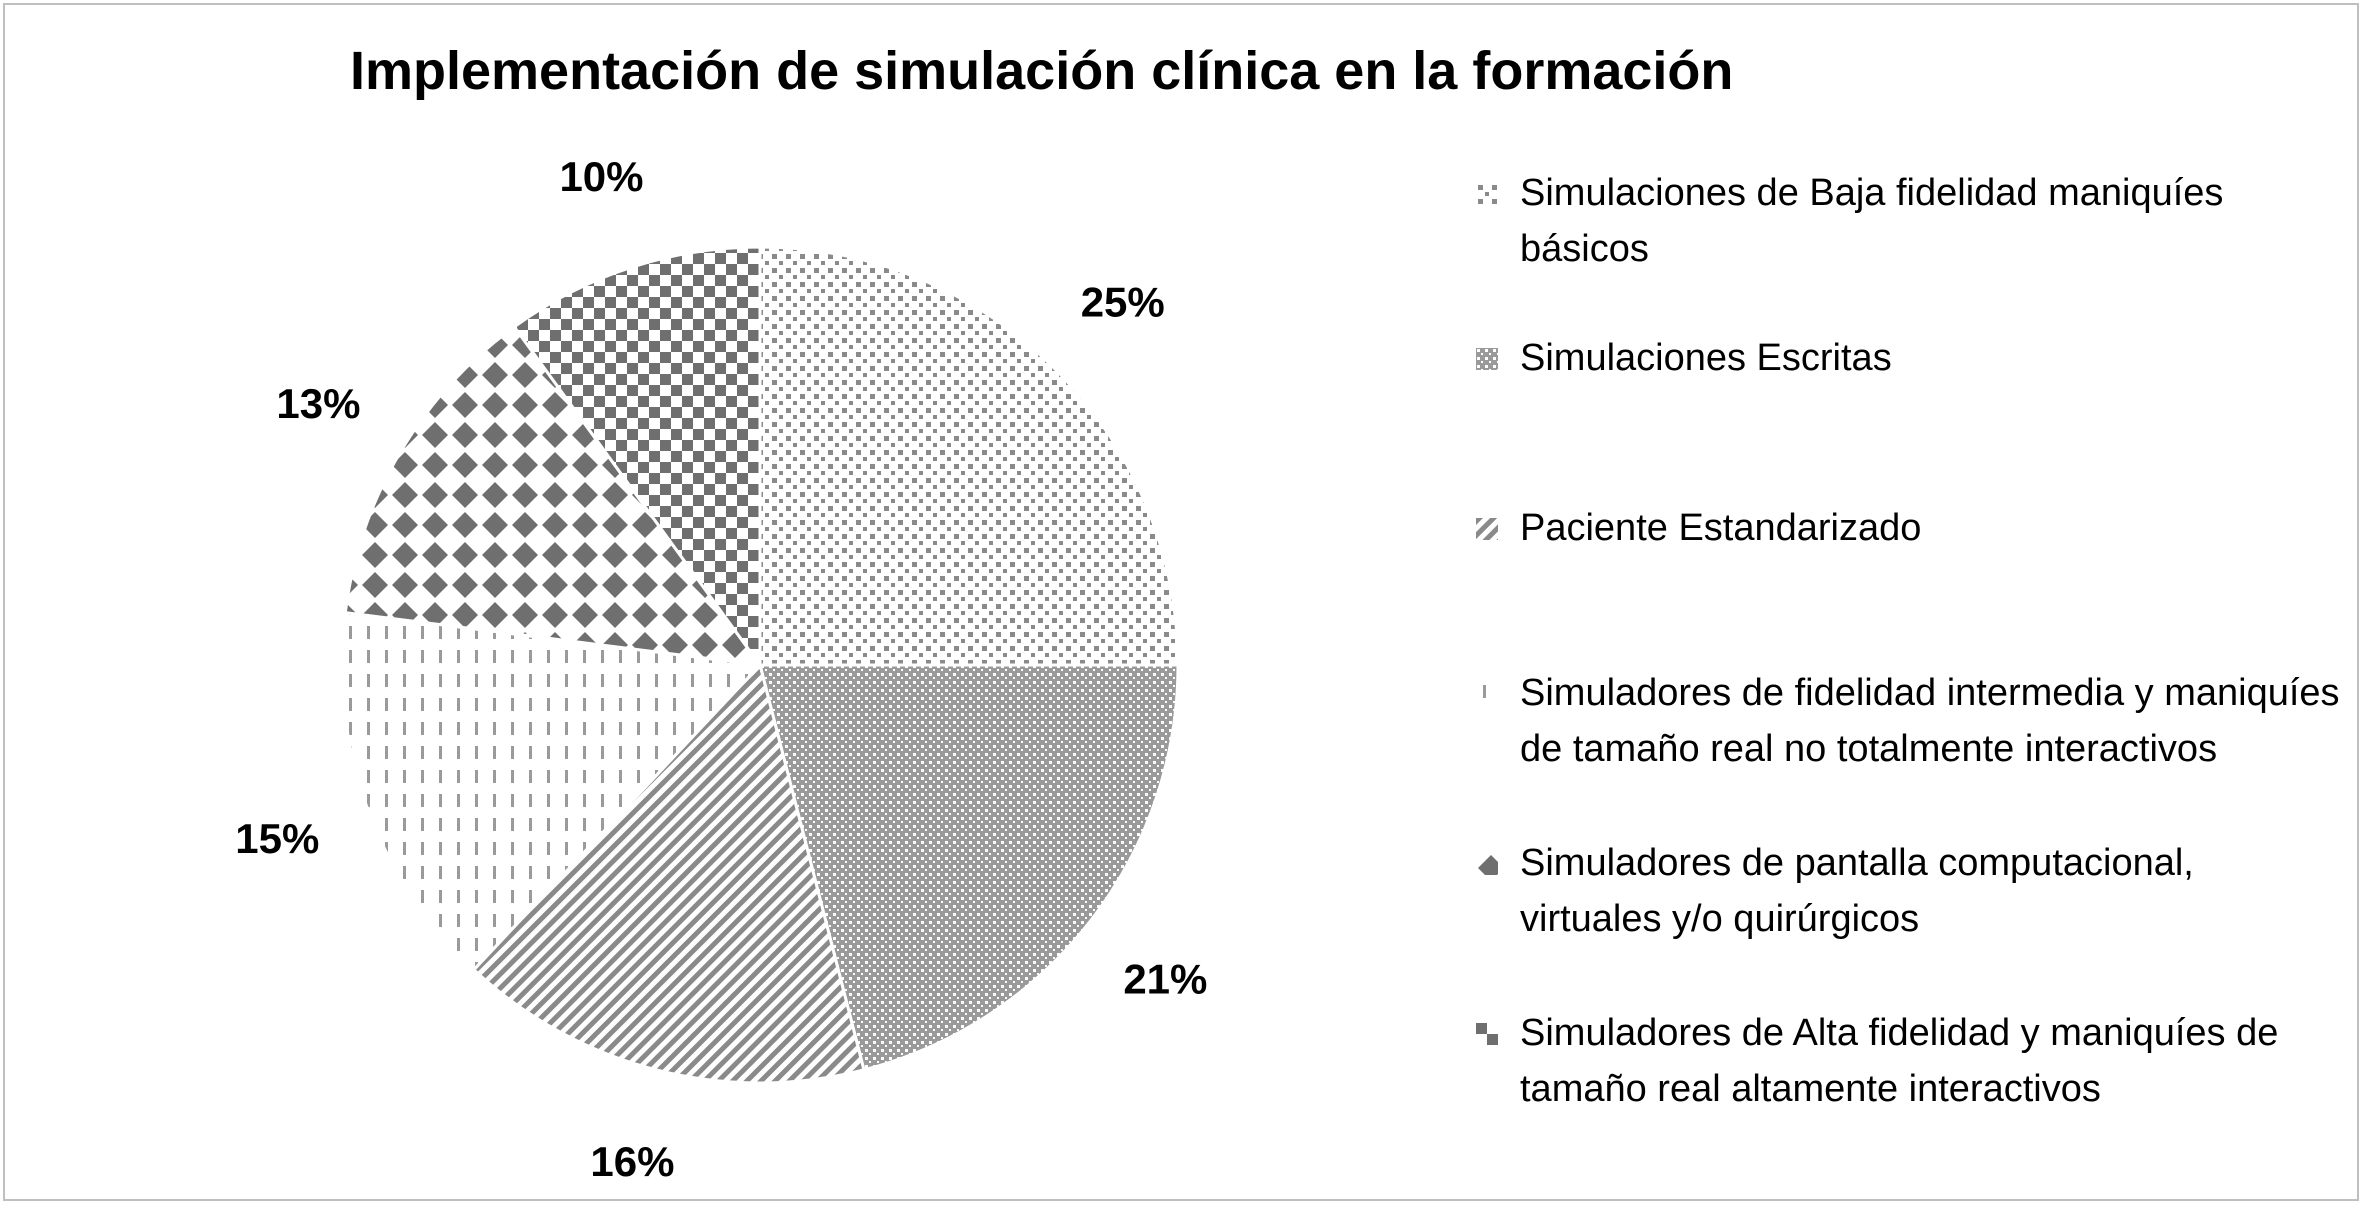 The width and height of the screenshot is (2368, 1208). I want to click on legend-label: Simulaciones Escritas, so click(1706, 358).